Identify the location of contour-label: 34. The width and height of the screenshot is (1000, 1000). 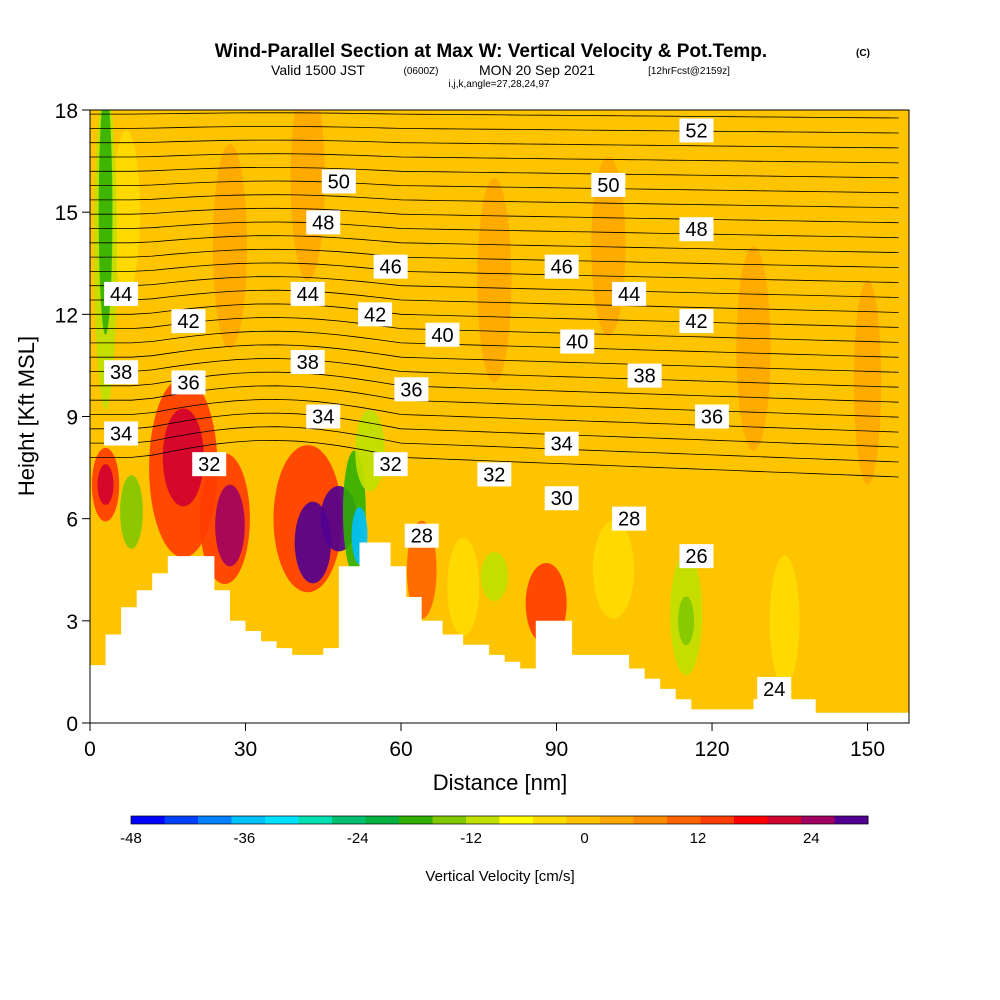
(323, 418).